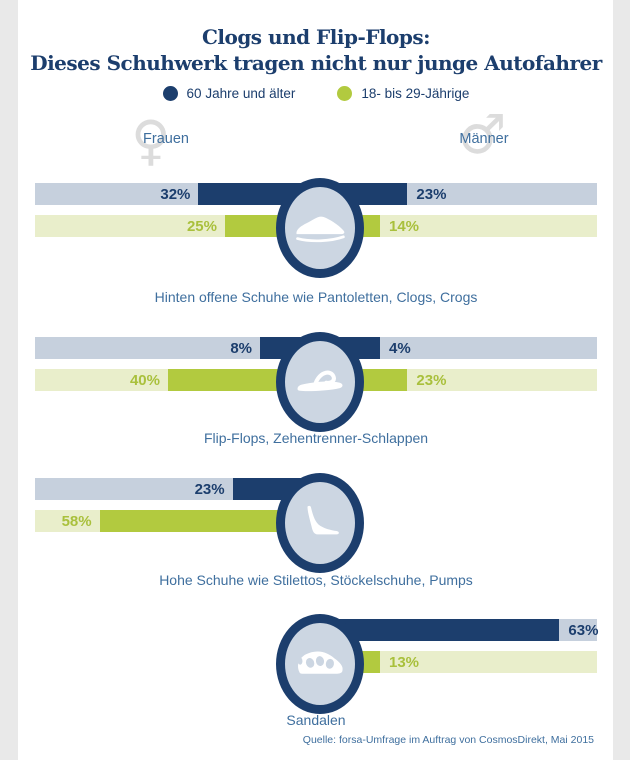  Describe the element at coordinates (431, 380) in the screenshot. I see `percent-label-younger-men: 23%` at that location.